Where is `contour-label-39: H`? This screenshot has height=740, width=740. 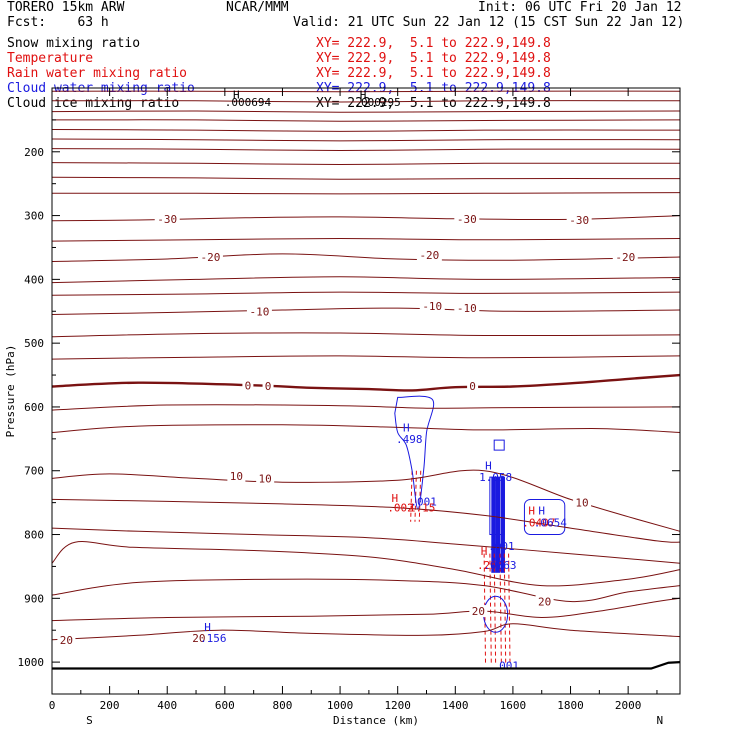 contour-label-39: H is located at coordinates (207, 627).